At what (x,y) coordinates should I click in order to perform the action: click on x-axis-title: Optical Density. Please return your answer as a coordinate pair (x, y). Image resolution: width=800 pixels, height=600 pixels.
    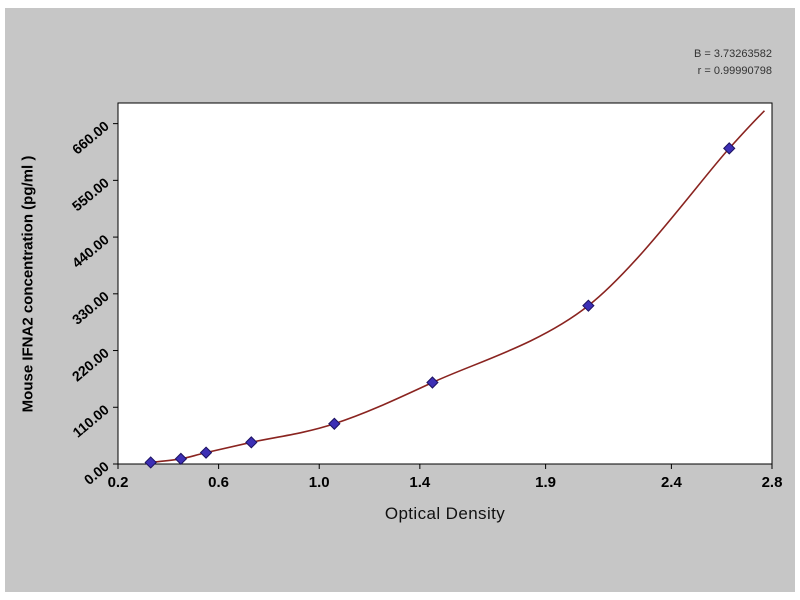
    Looking at the image, I should click on (445, 513).